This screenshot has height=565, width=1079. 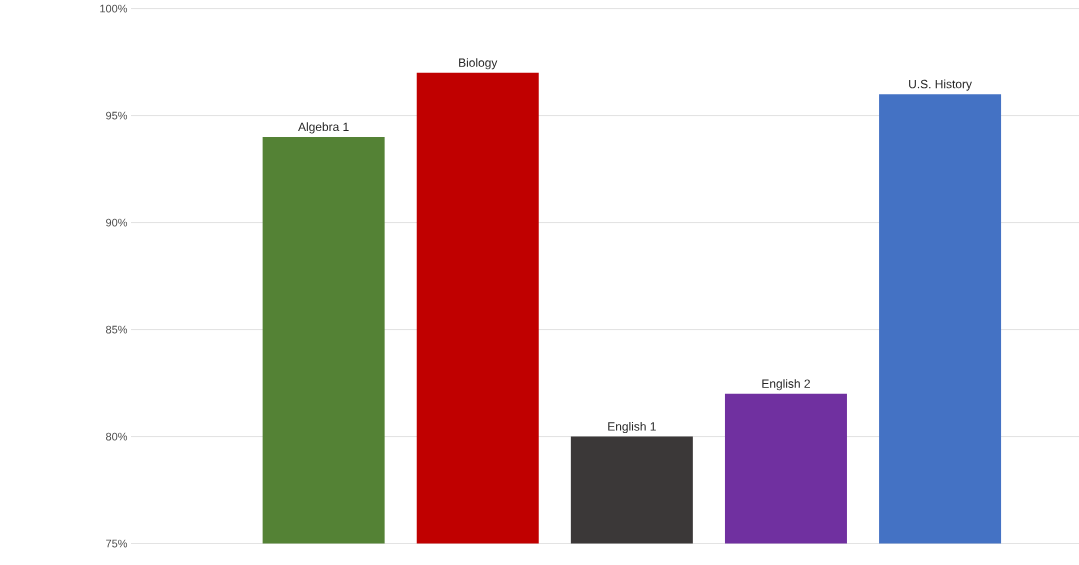 I want to click on y-tick-label: 80%, so click(x=117, y=436).